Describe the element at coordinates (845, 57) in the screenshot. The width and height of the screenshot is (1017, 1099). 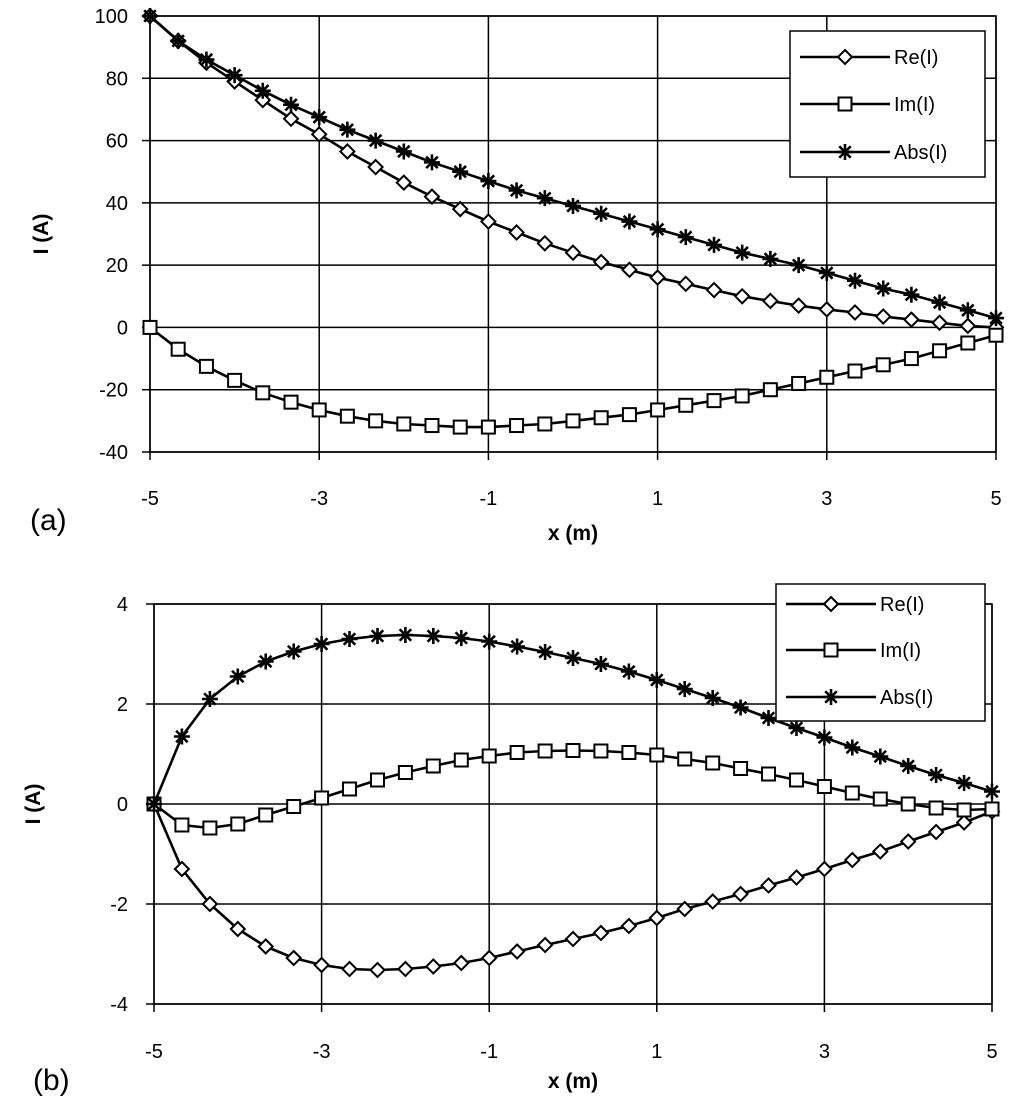
I see `legend-swatch-marker` at that location.